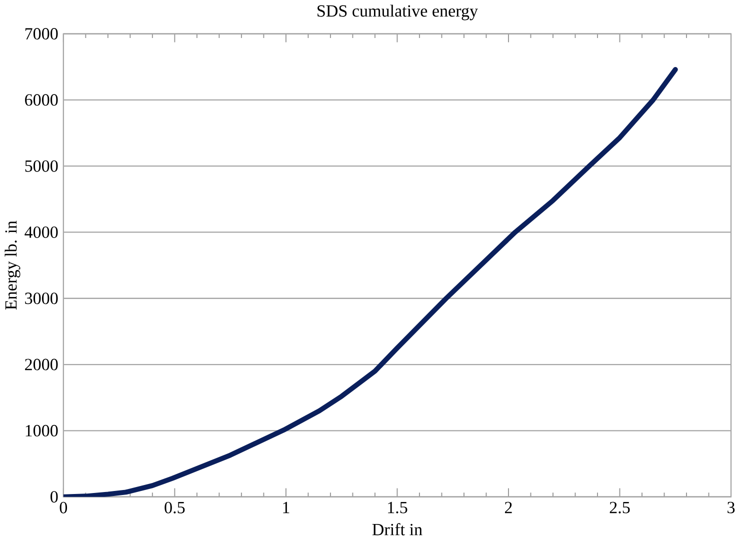 This screenshot has width=740, height=540. What do you see at coordinates (41, 232) in the screenshot?
I see `y-tick-label: 4000` at bounding box center [41, 232].